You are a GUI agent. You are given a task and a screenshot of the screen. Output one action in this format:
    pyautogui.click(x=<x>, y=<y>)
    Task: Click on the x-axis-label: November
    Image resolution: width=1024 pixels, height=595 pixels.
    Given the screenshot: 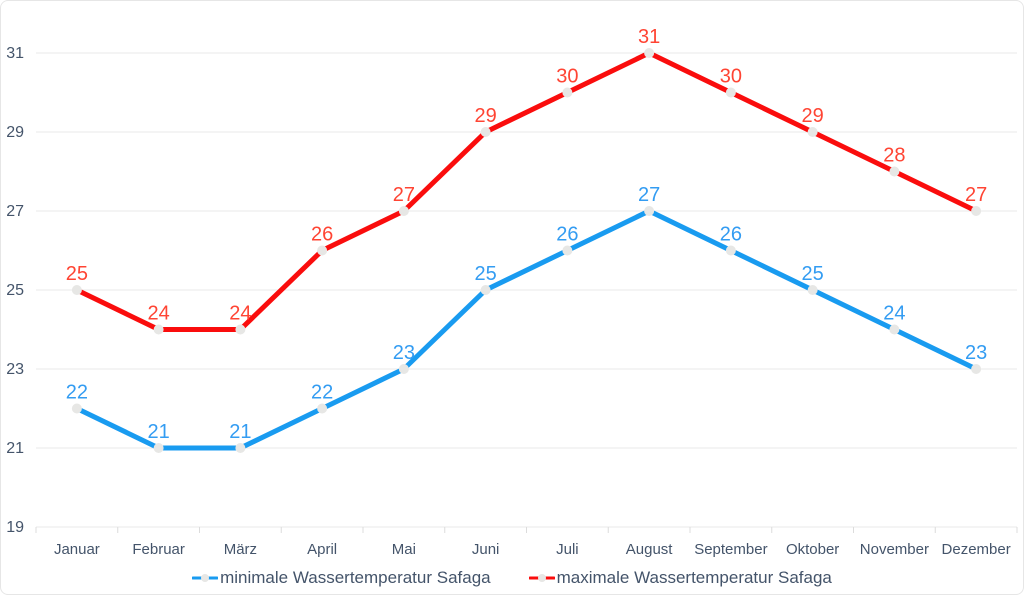 What is the action you would take?
    pyautogui.click(x=894, y=549)
    